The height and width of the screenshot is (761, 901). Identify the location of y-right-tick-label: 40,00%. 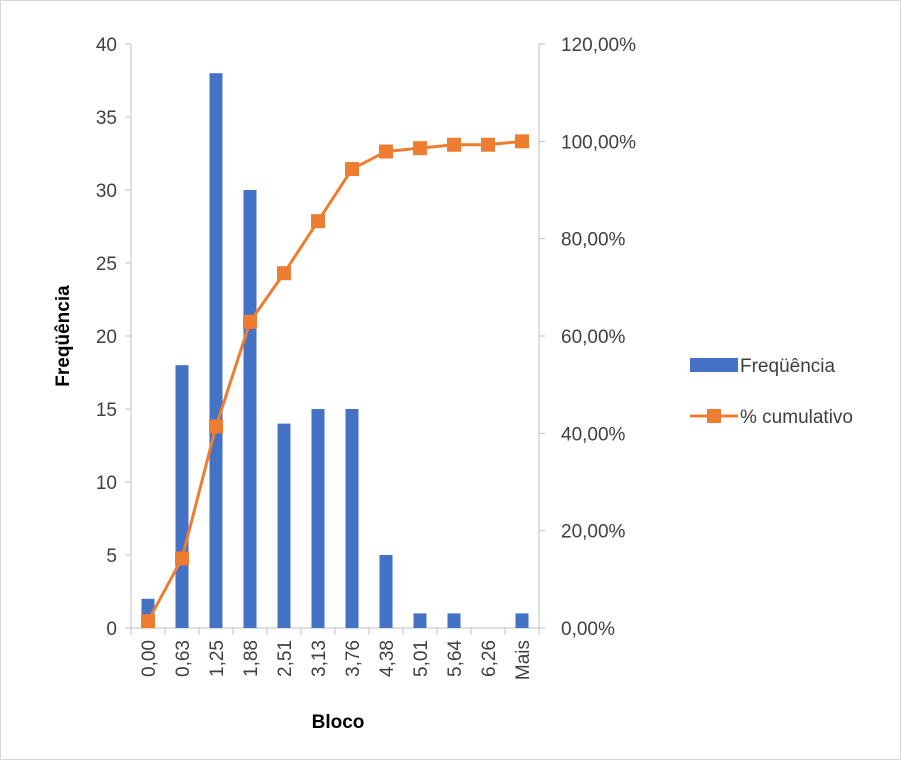
(593, 434).